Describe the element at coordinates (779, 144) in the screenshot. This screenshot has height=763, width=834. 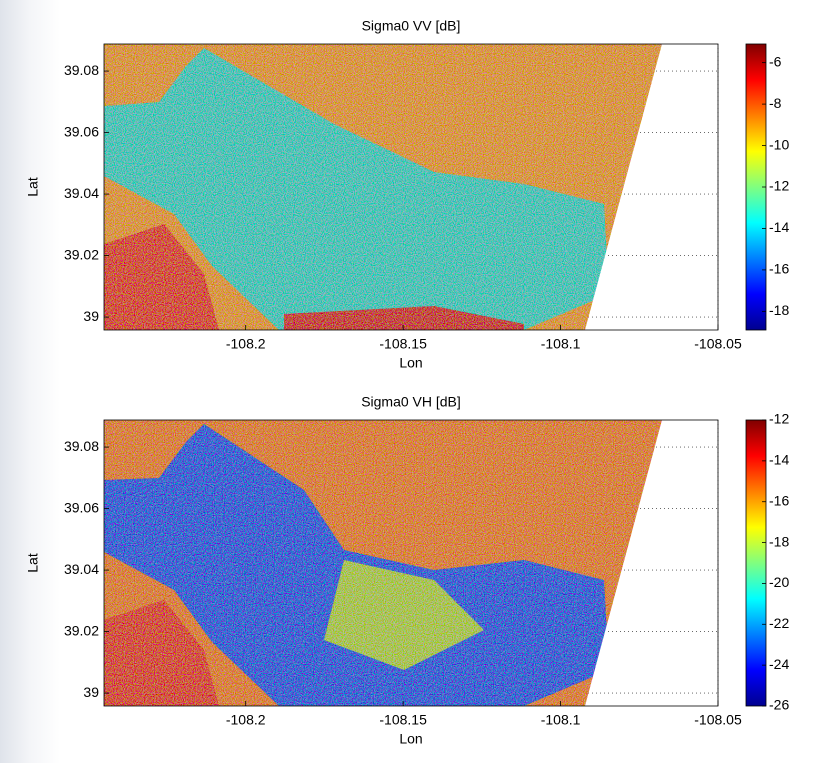
I see `colorbar-tick-label: -10` at that location.